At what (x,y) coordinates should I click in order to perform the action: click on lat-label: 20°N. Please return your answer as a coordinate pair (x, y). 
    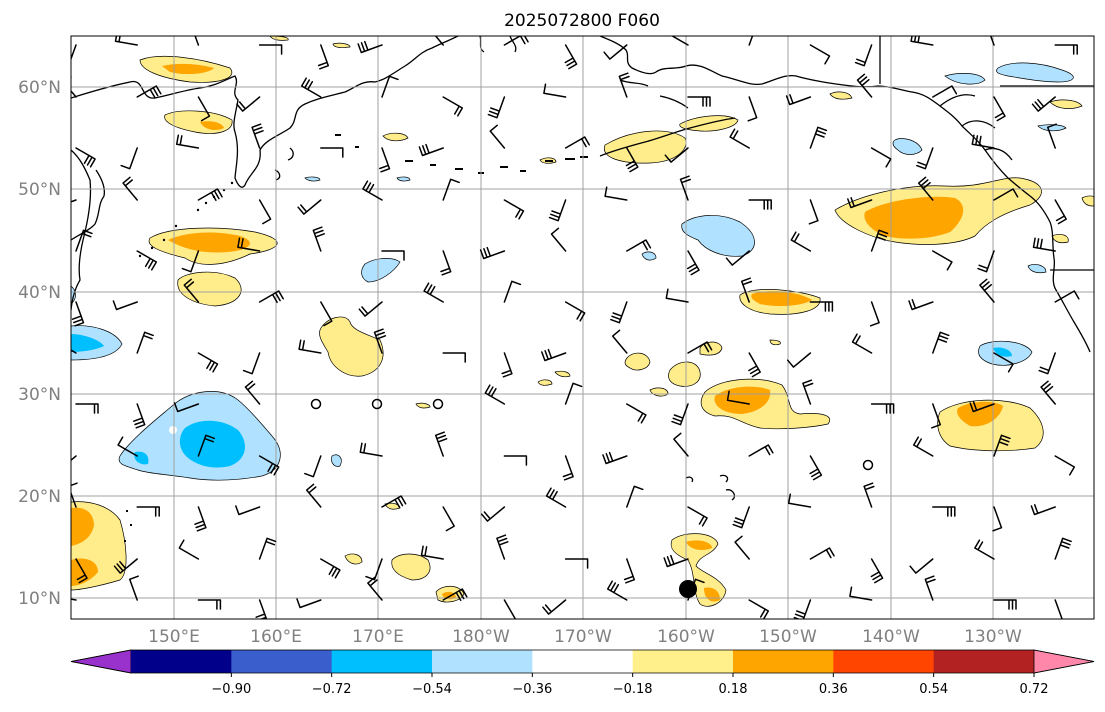
    Looking at the image, I should click on (39, 497).